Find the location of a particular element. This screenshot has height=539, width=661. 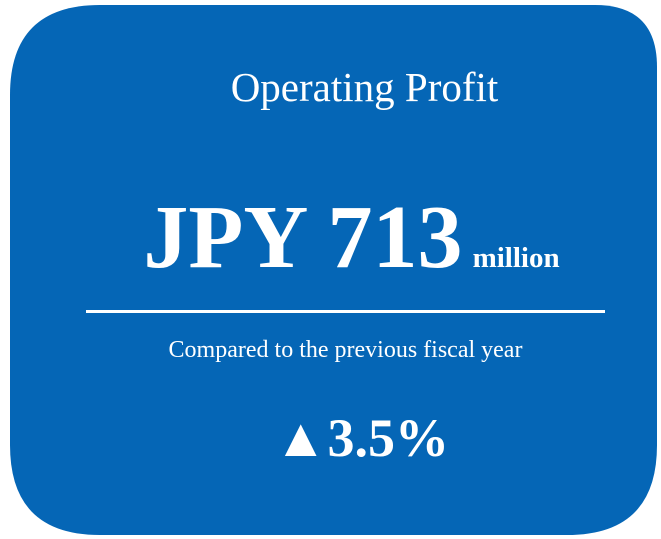

value: JPY 713 is located at coordinates (303, 237).